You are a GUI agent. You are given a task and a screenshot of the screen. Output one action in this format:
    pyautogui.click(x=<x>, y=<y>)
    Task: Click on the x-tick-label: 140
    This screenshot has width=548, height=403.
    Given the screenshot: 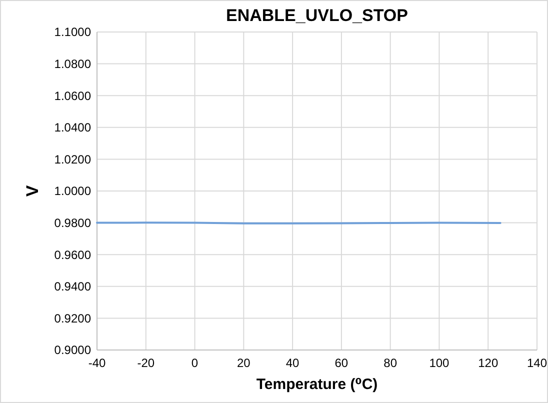 What is the action you would take?
    pyautogui.click(x=537, y=363)
    